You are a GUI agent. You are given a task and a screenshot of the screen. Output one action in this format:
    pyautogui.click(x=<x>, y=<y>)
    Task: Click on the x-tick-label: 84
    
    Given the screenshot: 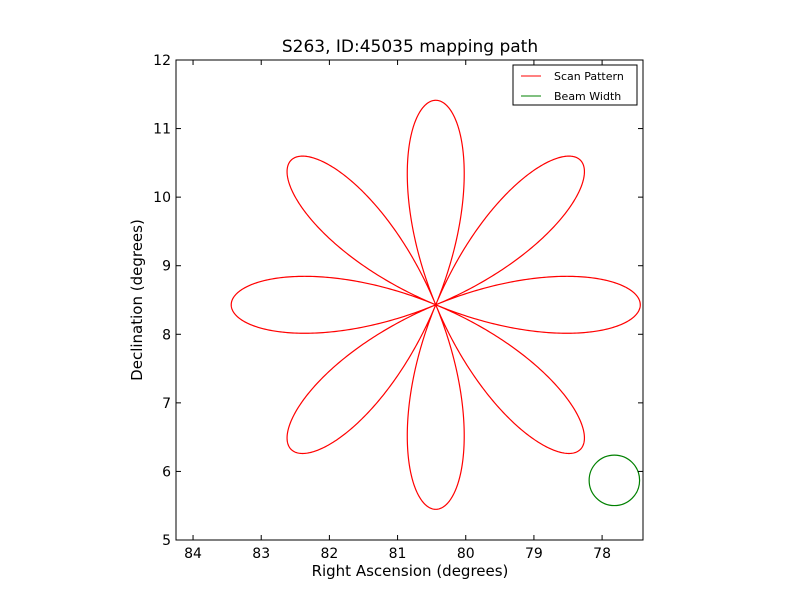 What is the action you would take?
    pyautogui.click(x=193, y=554)
    